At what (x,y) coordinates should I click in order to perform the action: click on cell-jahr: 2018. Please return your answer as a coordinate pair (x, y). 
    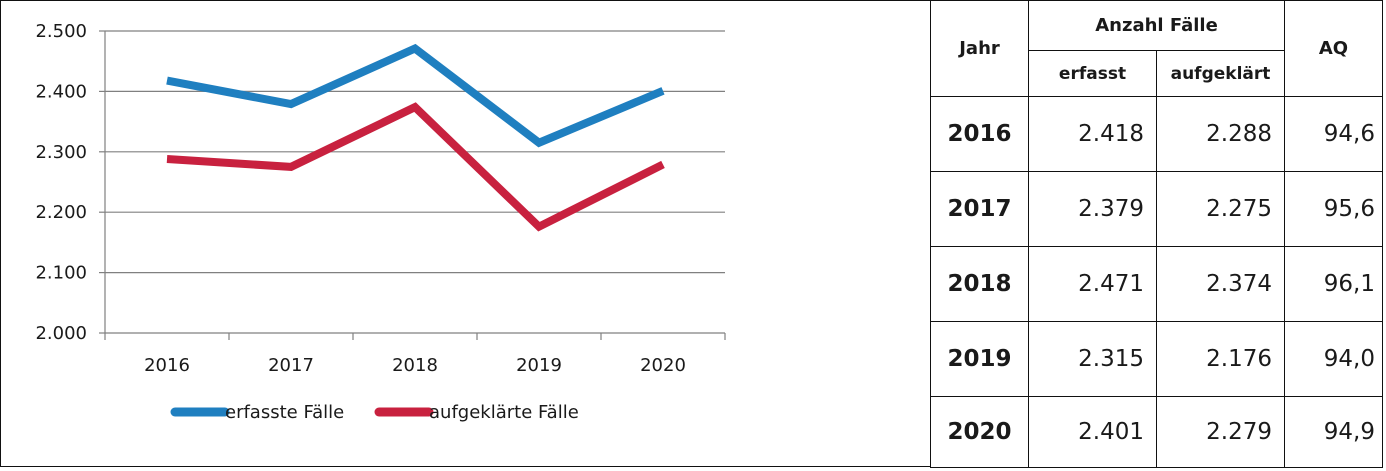
    Looking at the image, I should click on (979, 284).